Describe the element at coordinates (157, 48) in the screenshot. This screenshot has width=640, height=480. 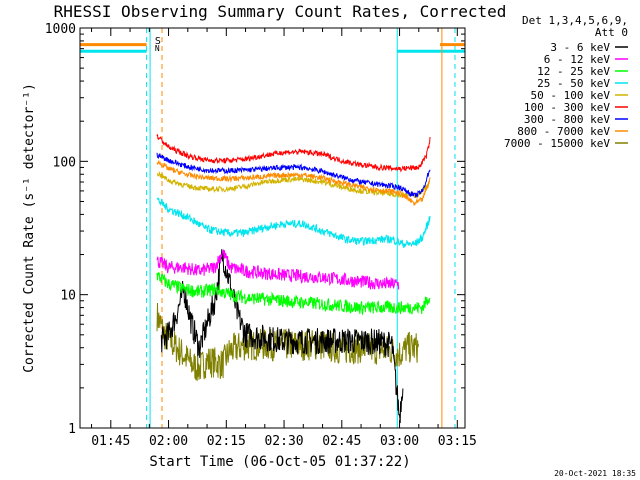
I see `flag-N: N` at that location.